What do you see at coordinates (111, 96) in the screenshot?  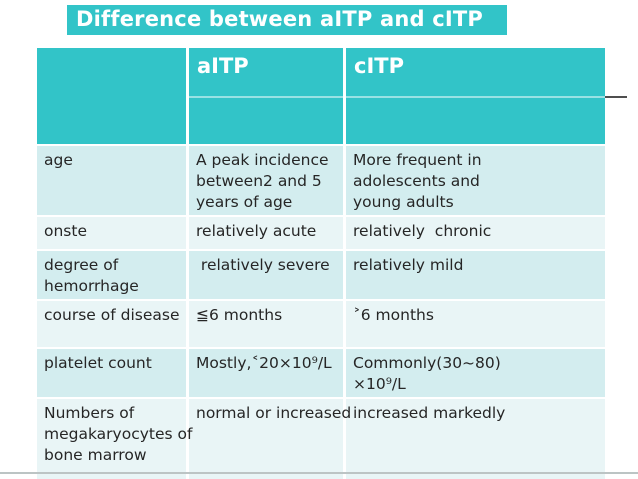 I see `header-cell-empty` at bounding box center [111, 96].